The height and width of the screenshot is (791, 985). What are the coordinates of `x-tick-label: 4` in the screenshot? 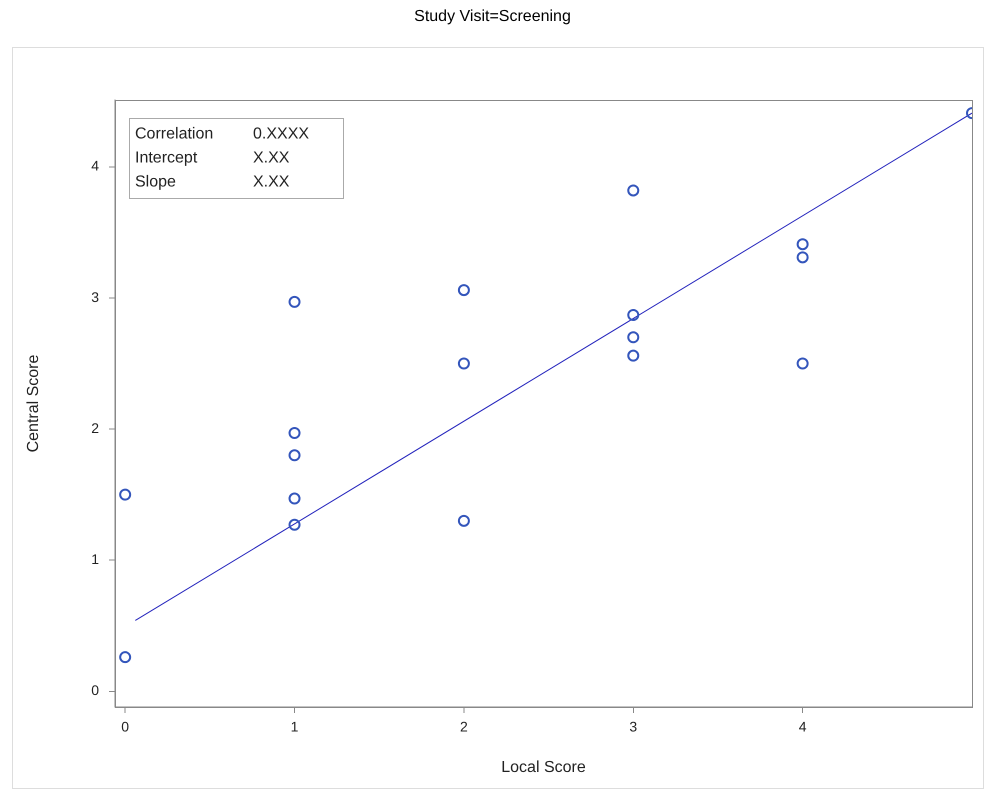 It's located at (802, 726).